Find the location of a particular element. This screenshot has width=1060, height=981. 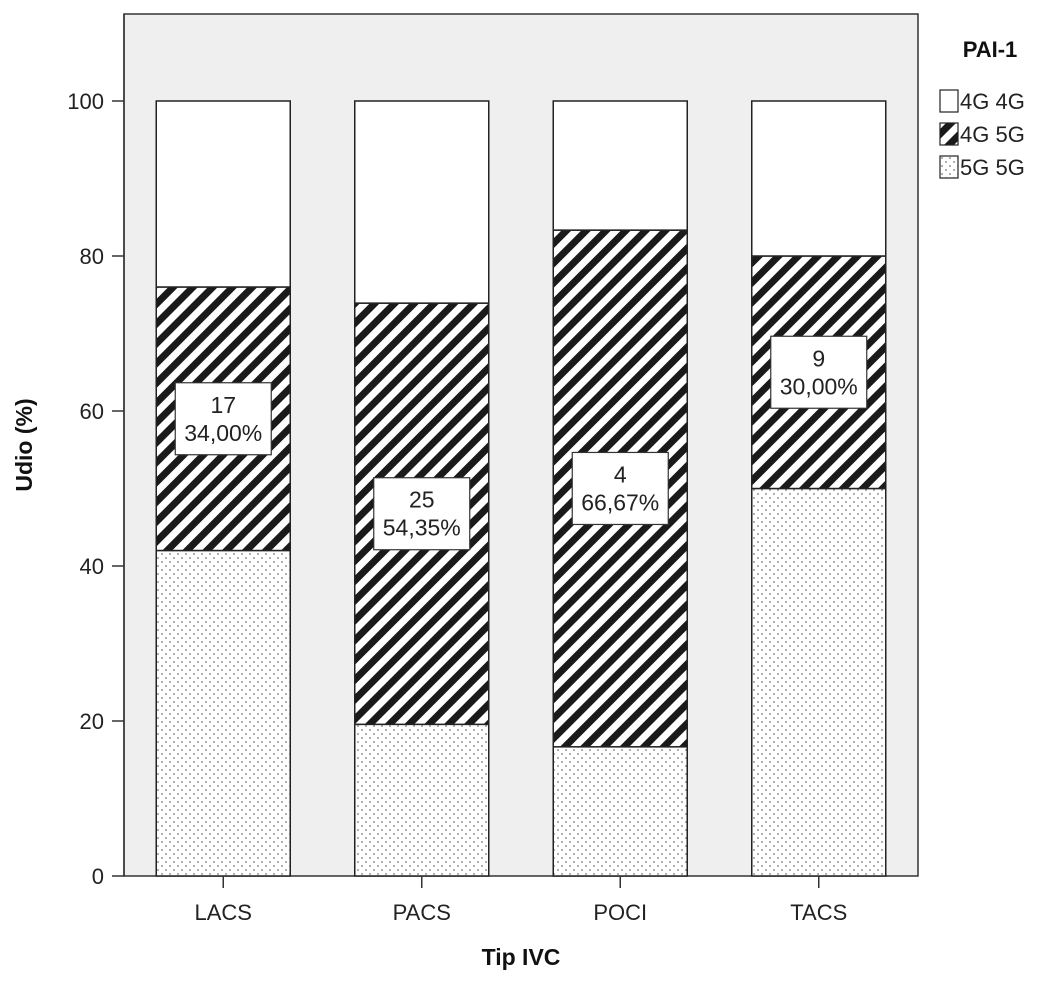

legend-swatch-4g4g is located at coordinates (949, 101).